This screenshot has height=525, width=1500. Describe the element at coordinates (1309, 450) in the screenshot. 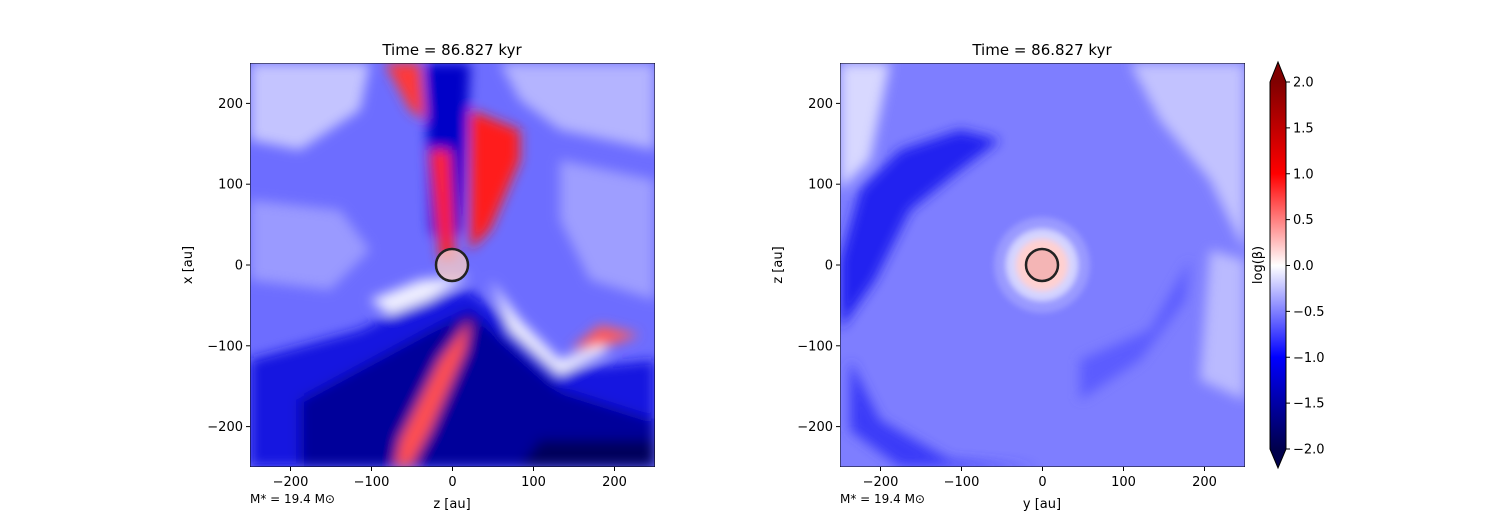

I see `colorbar-tick-label: −2.0` at that location.